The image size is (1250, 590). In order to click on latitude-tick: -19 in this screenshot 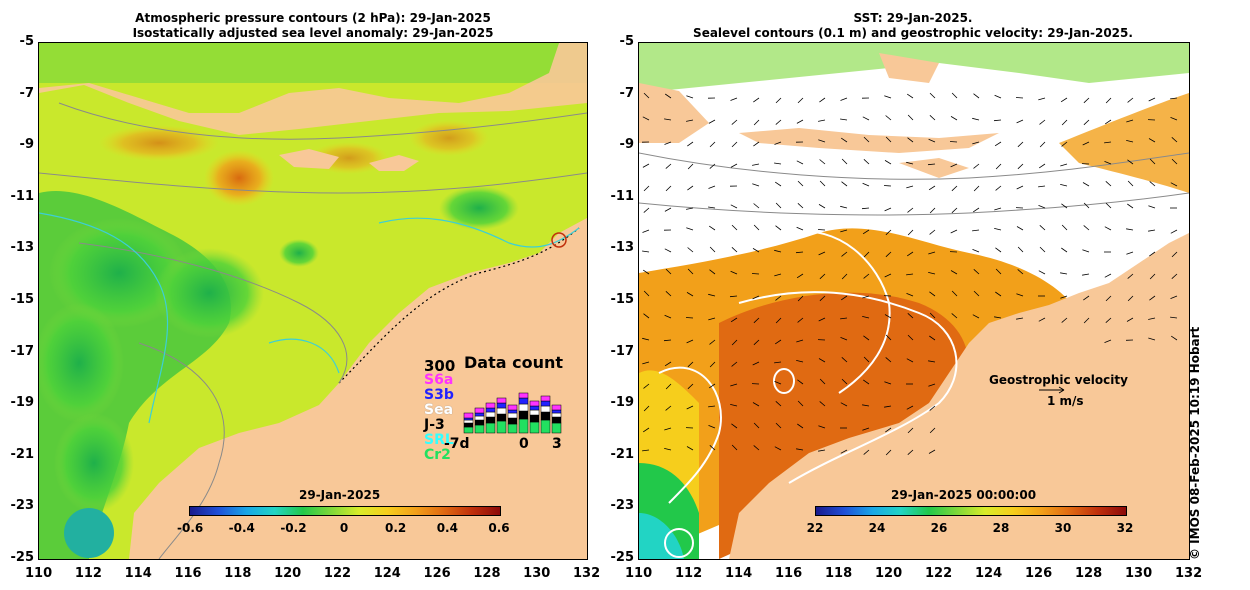, I will do `click(622, 403)`.